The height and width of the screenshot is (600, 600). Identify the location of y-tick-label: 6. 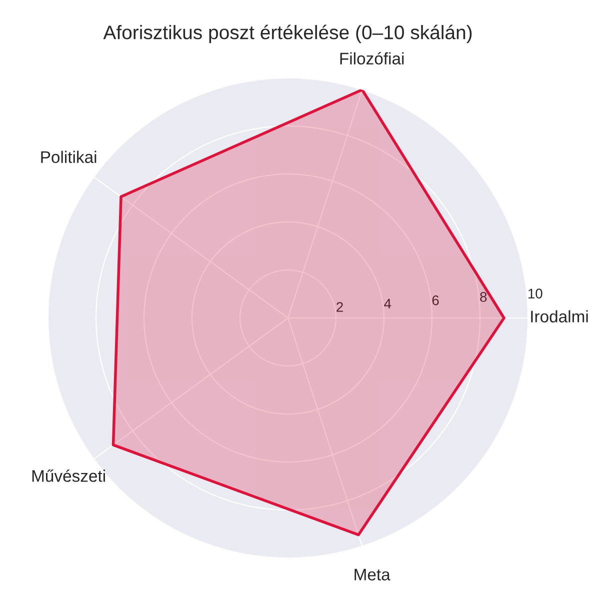
(435, 300).